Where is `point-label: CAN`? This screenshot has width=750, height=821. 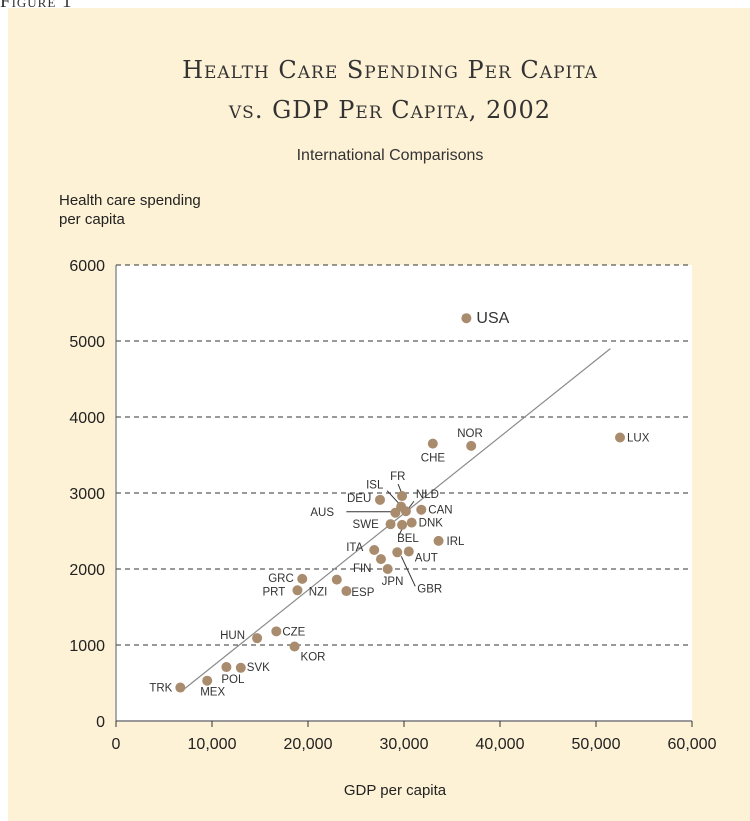 point-label: CAN is located at coordinates (440, 511).